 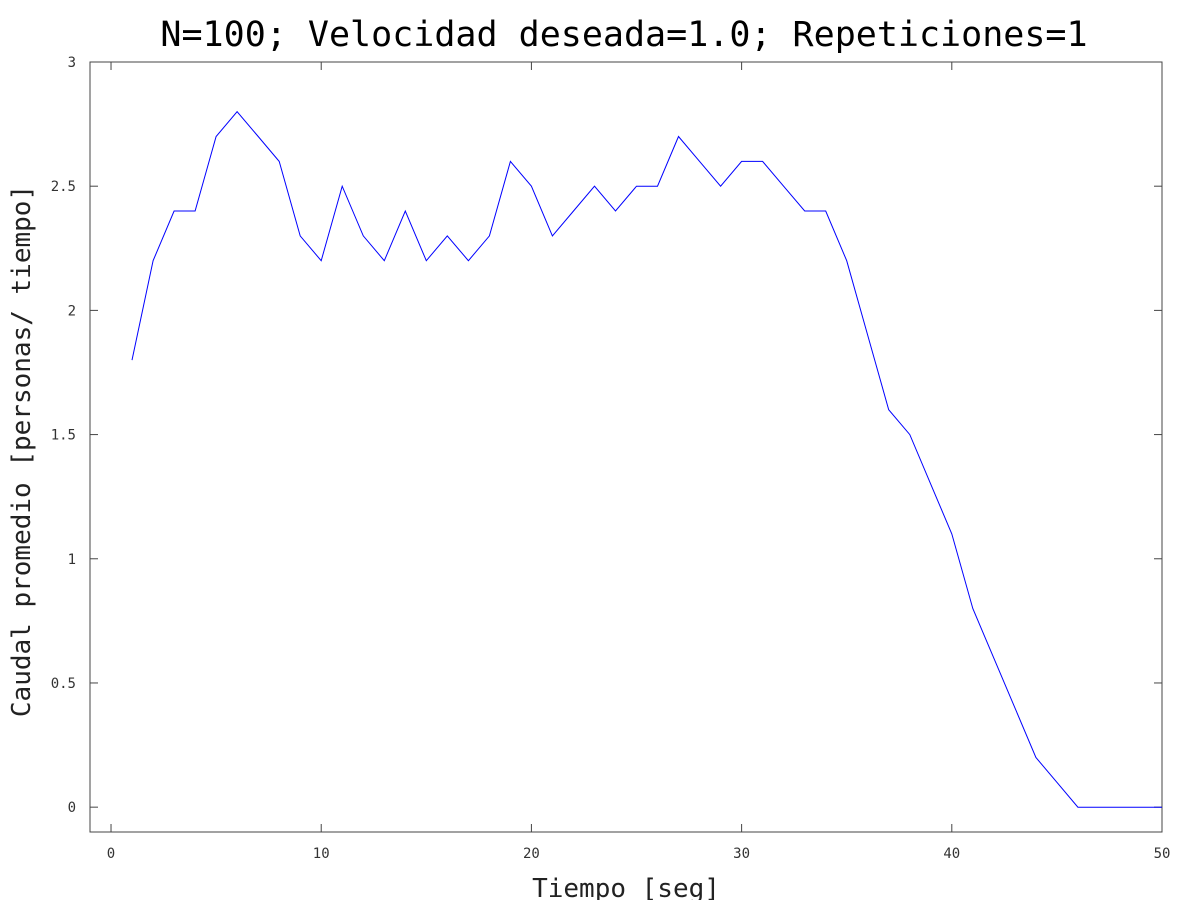 What do you see at coordinates (1162, 854) in the screenshot?
I see `x-tick-label: 50` at bounding box center [1162, 854].